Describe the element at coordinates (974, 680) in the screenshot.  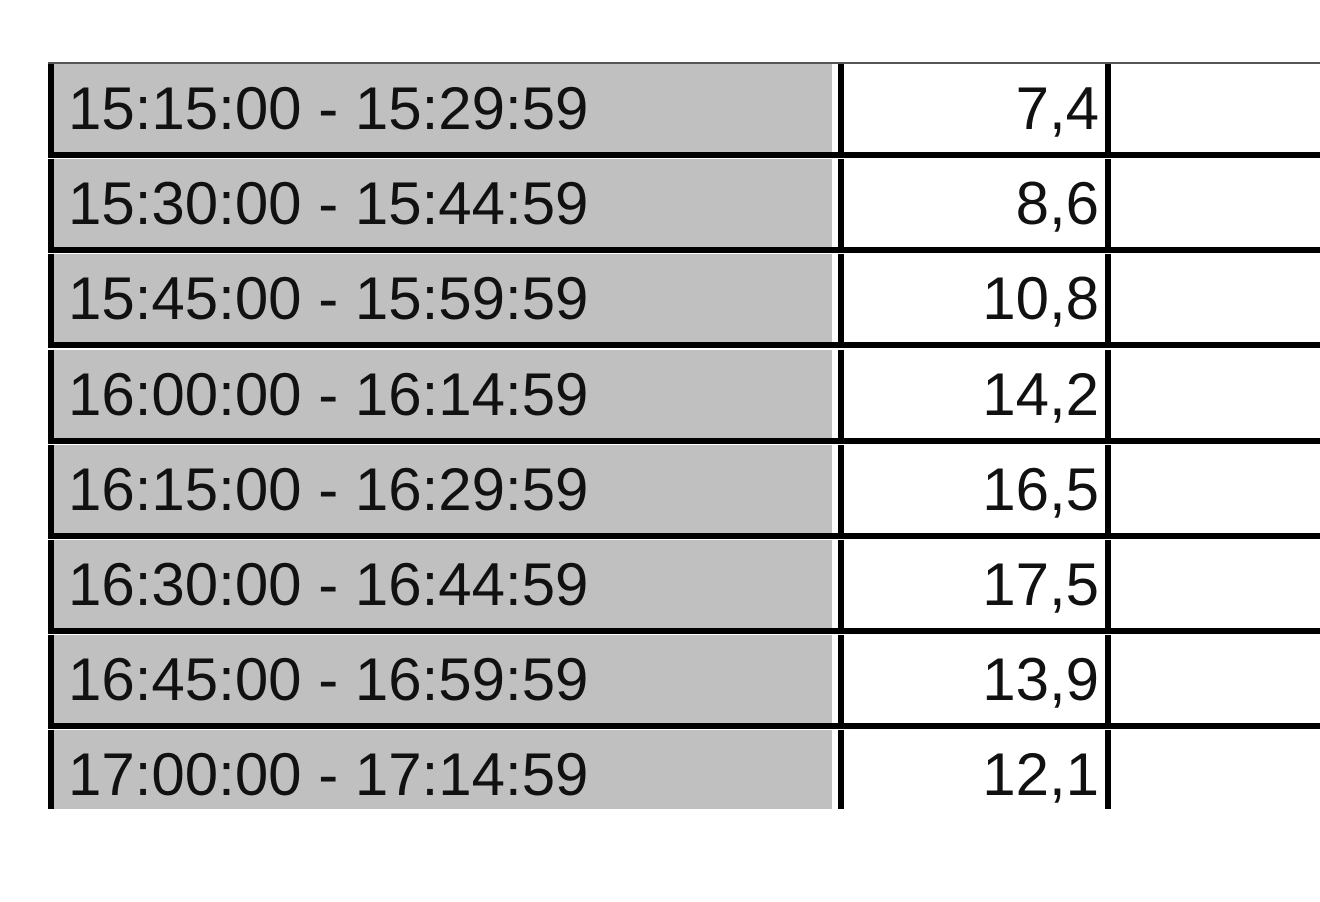
I see `value-cell: 13,9` at that location.